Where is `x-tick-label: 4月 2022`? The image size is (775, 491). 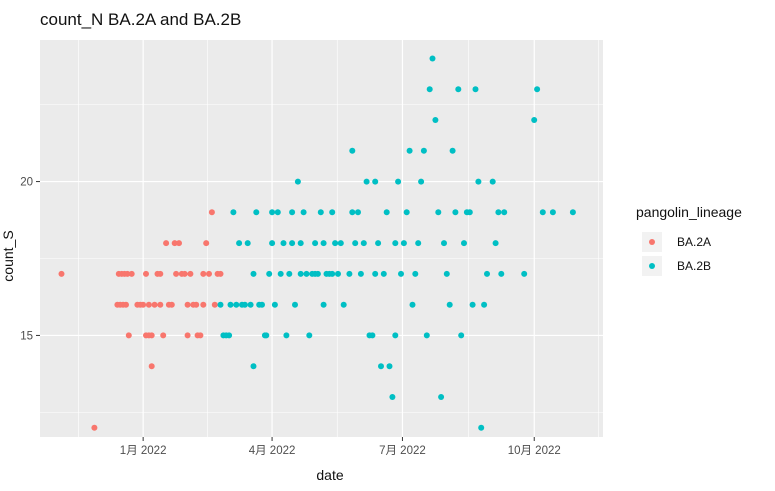
x-tick-label: 4月 2022 is located at coordinates (272, 451).